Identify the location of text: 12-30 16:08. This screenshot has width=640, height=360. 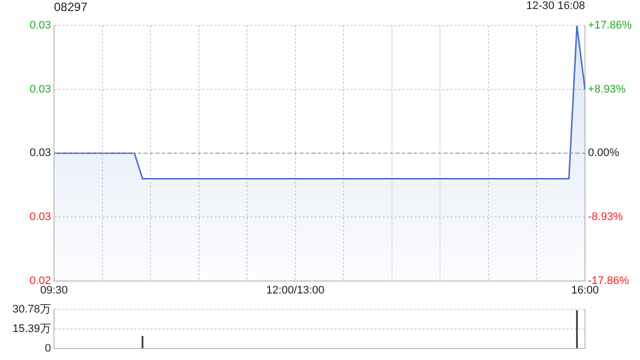
(555, 6).